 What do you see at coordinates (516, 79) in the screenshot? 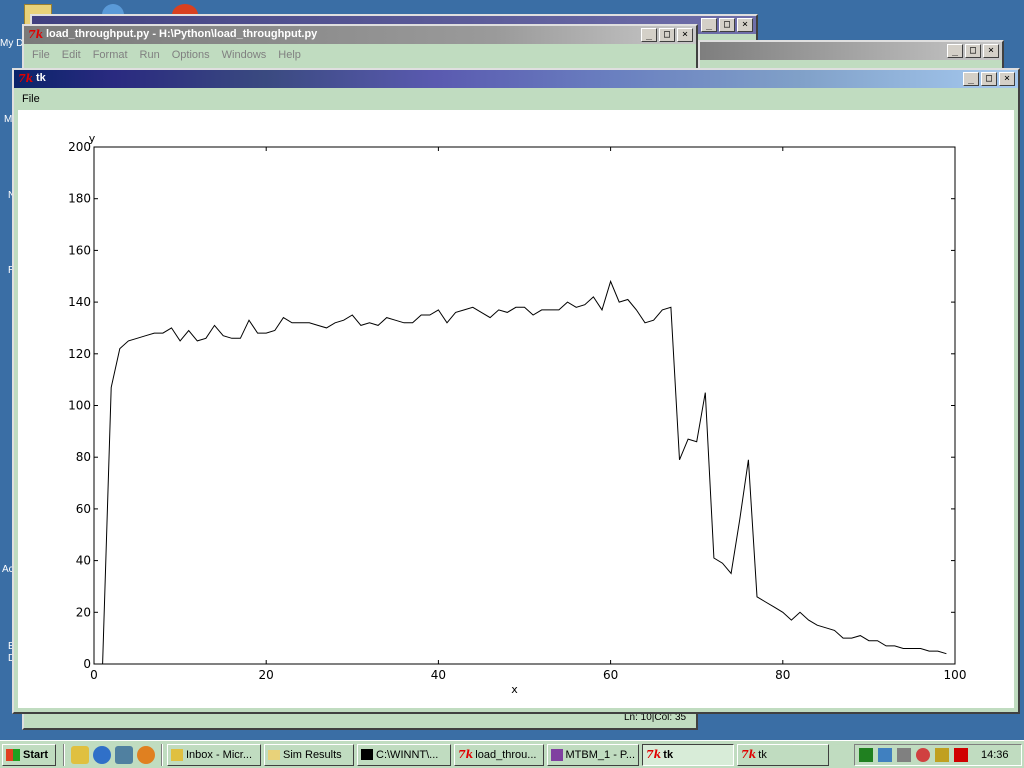
I see `tk-titlebar: 7k tk` at bounding box center [516, 79].